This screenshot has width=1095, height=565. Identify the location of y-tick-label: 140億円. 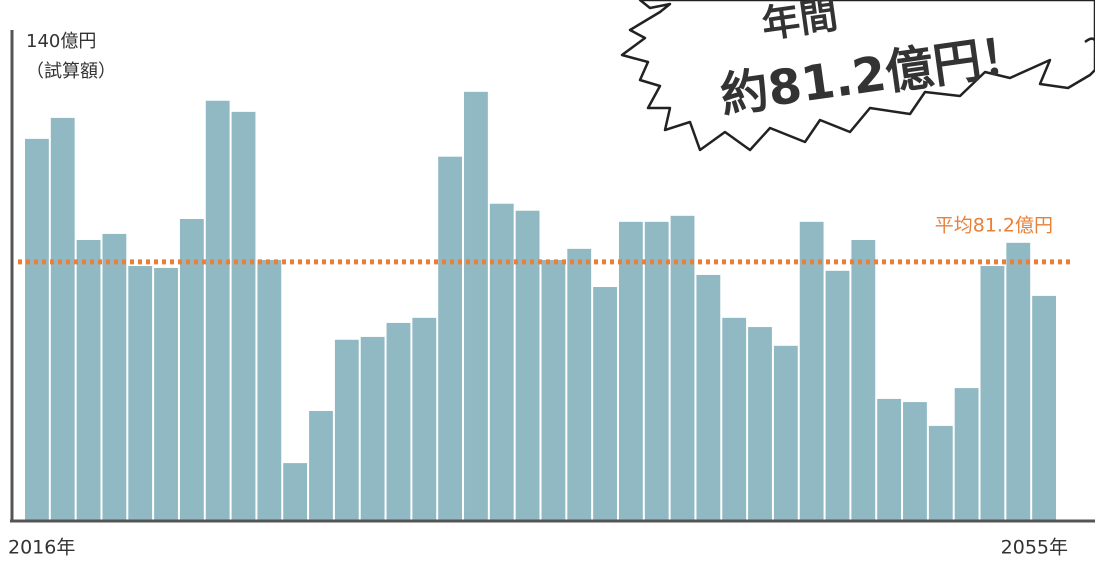
(61, 41).